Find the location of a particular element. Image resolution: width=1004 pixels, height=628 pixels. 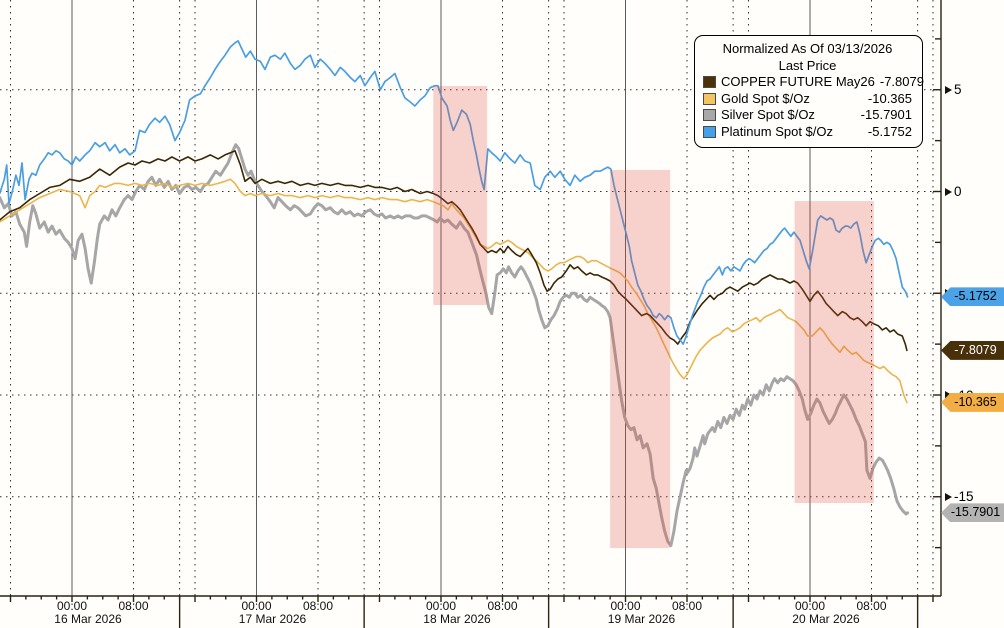

legend-item-gold: Gold Spot $/Oz -10.365 is located at coordinates (807, 99).